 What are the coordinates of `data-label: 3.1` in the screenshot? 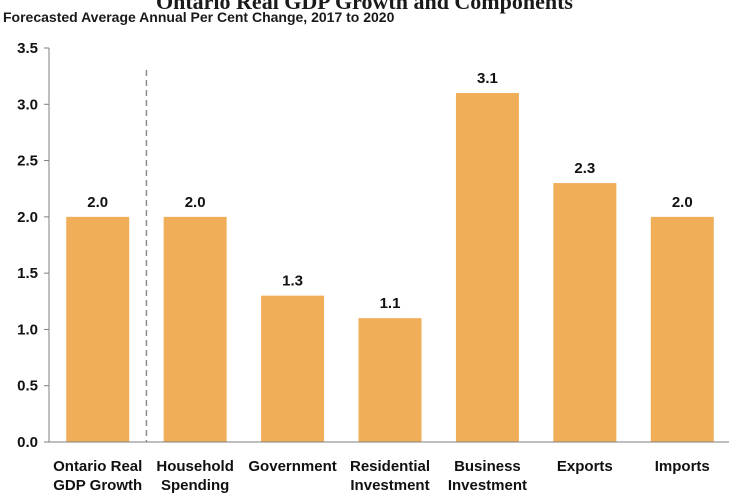 It's located at (487, 78).